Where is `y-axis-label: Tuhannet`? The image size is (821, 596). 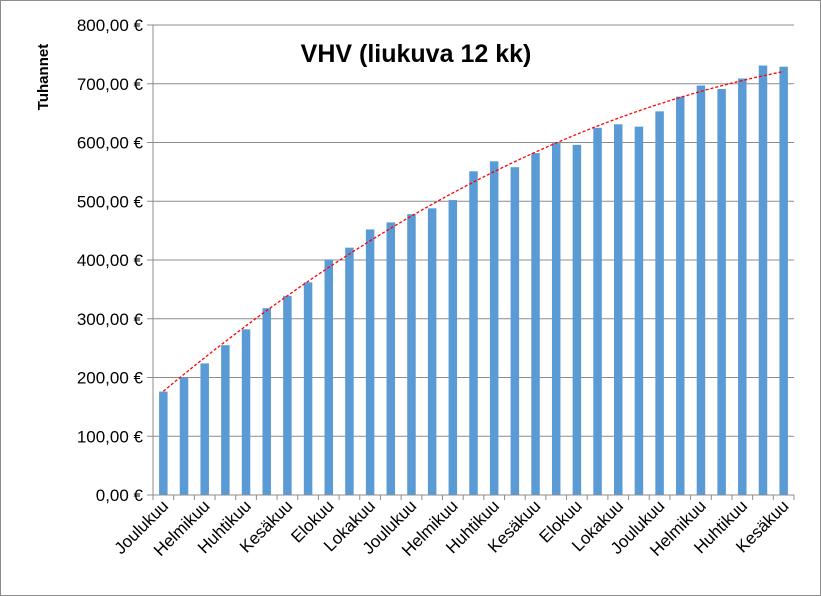
y-axis-label: Tuhannet is located at coordinates (43, 77).